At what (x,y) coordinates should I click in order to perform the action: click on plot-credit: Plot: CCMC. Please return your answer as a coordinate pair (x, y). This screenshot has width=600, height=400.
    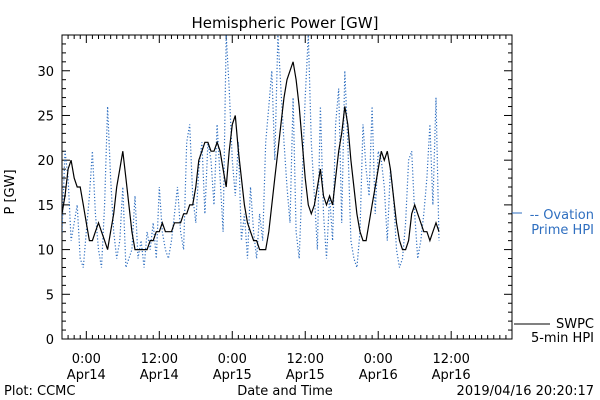
    Looking at the image, I should click on (39, 391).